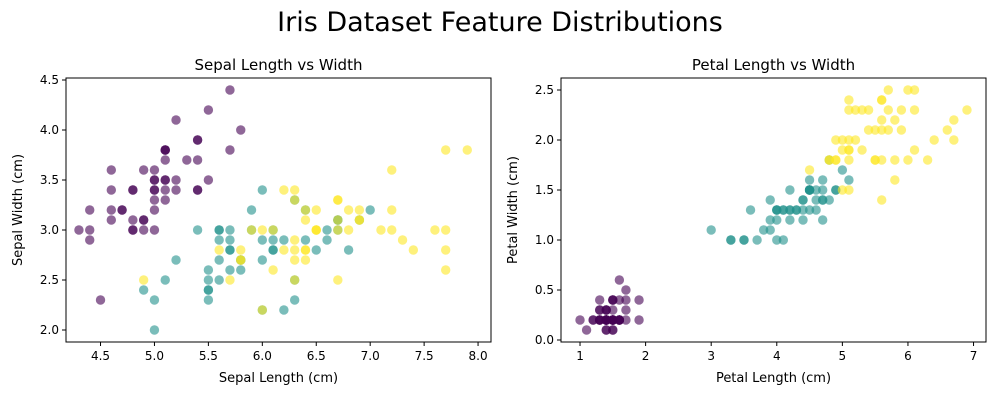 The image size is (1000, 404). What do you see at coordinates (500, 22) in the screenshot?
I see `figure-suptitle: Iris Dataset Feature Distributions` at bounding box center [500, 22].